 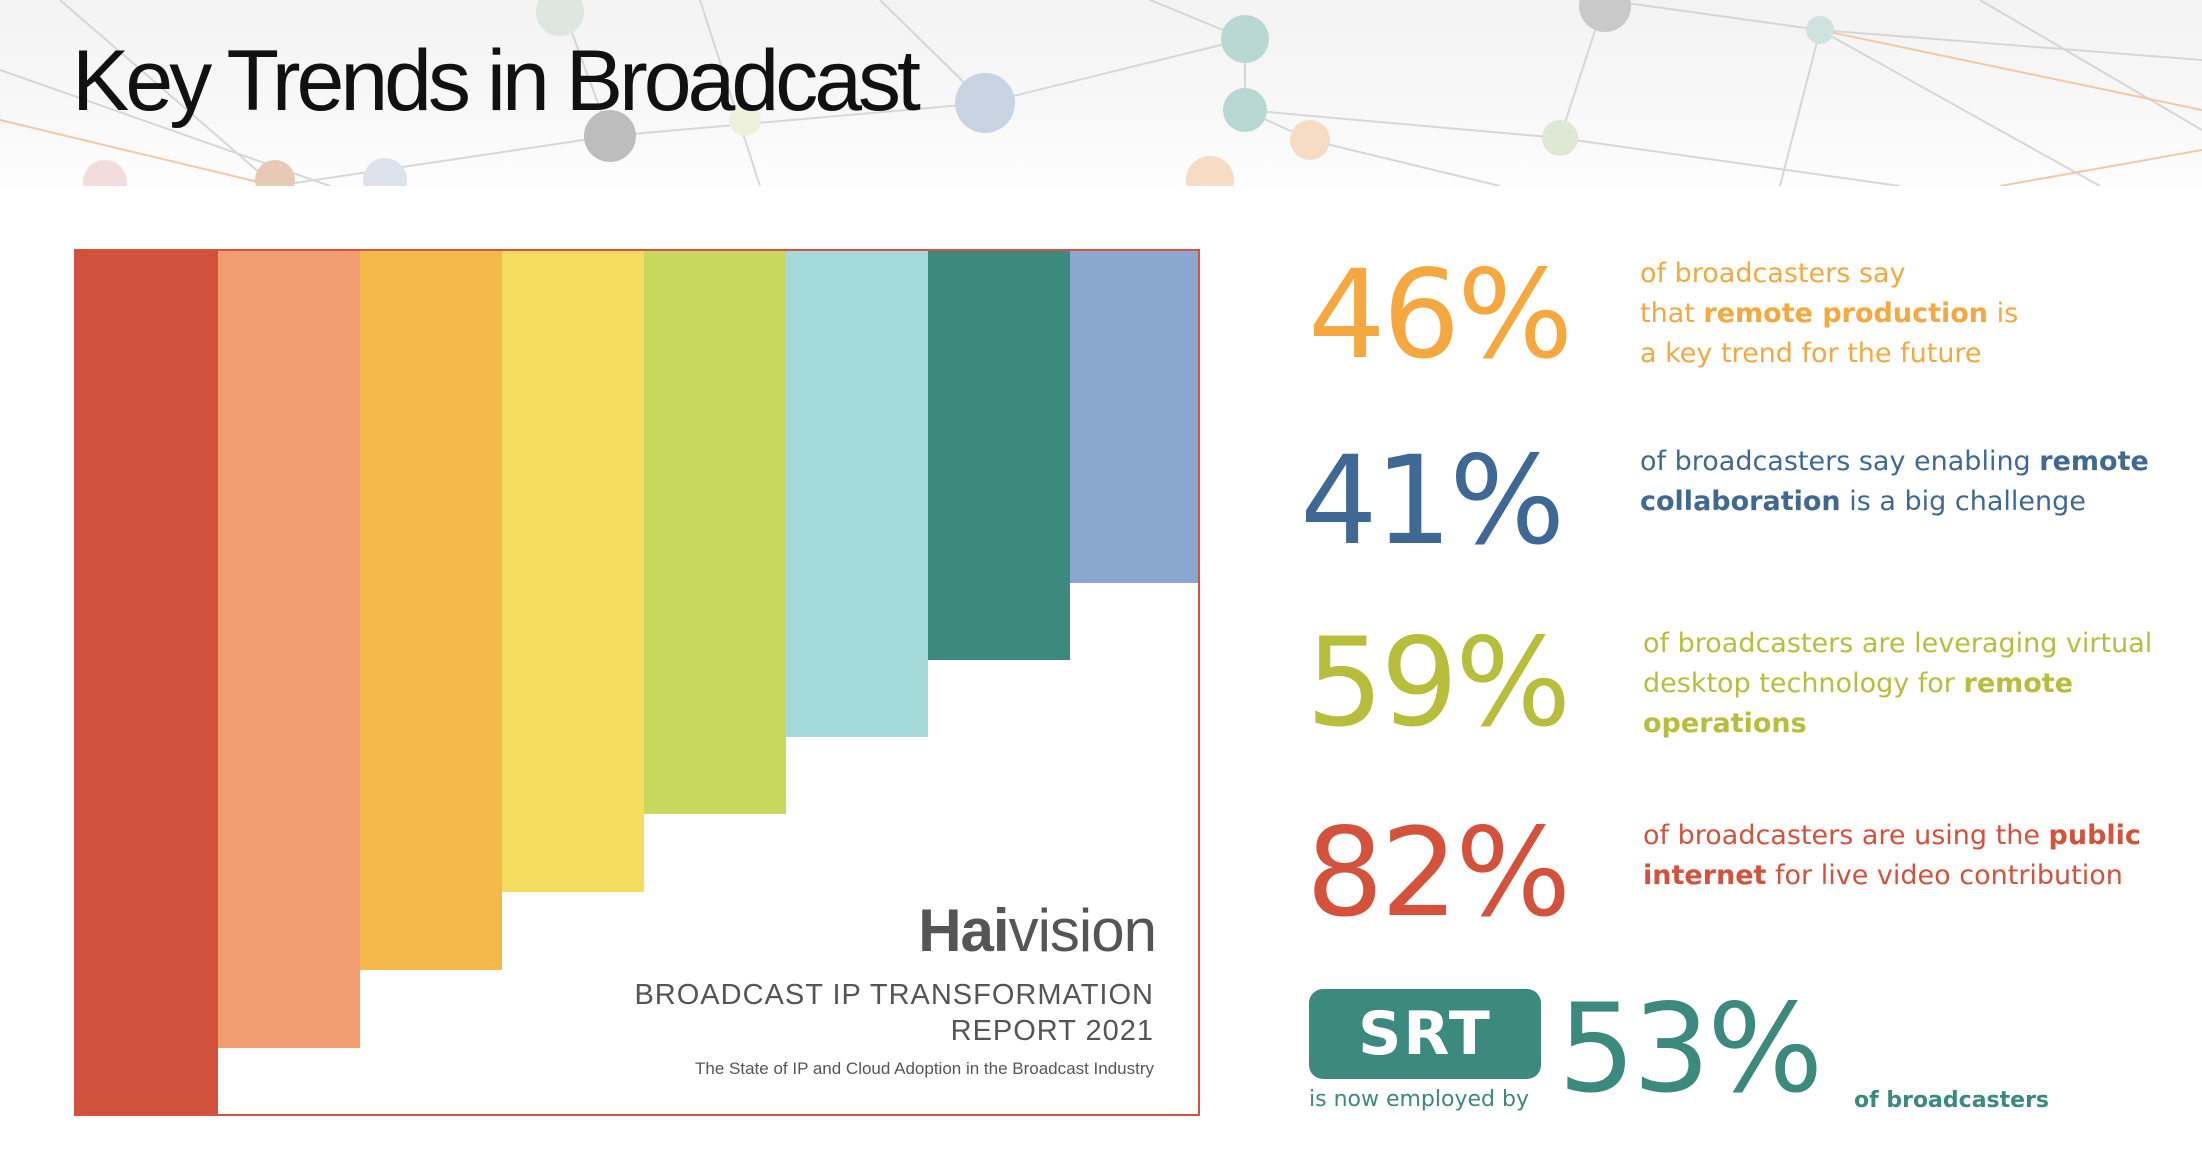 What do you see at coordinates (1963, 501) in the screenshot?
I see `stat-text-part: is a big challenge` at bounding box center [1963, 501].